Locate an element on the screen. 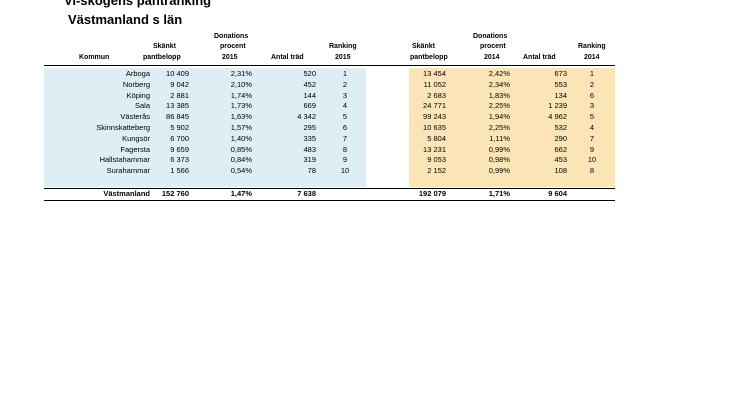  cell-procent-2014: 1,94% is located at coordinates (499, 117).